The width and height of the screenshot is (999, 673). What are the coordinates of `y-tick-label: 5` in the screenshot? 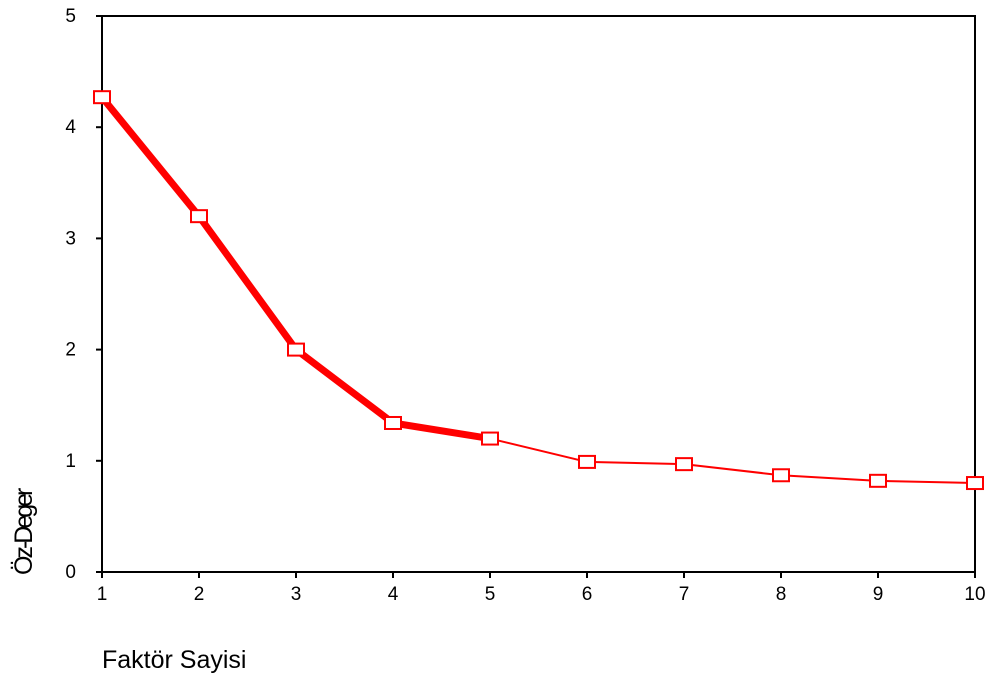 It's located at (70, 16).